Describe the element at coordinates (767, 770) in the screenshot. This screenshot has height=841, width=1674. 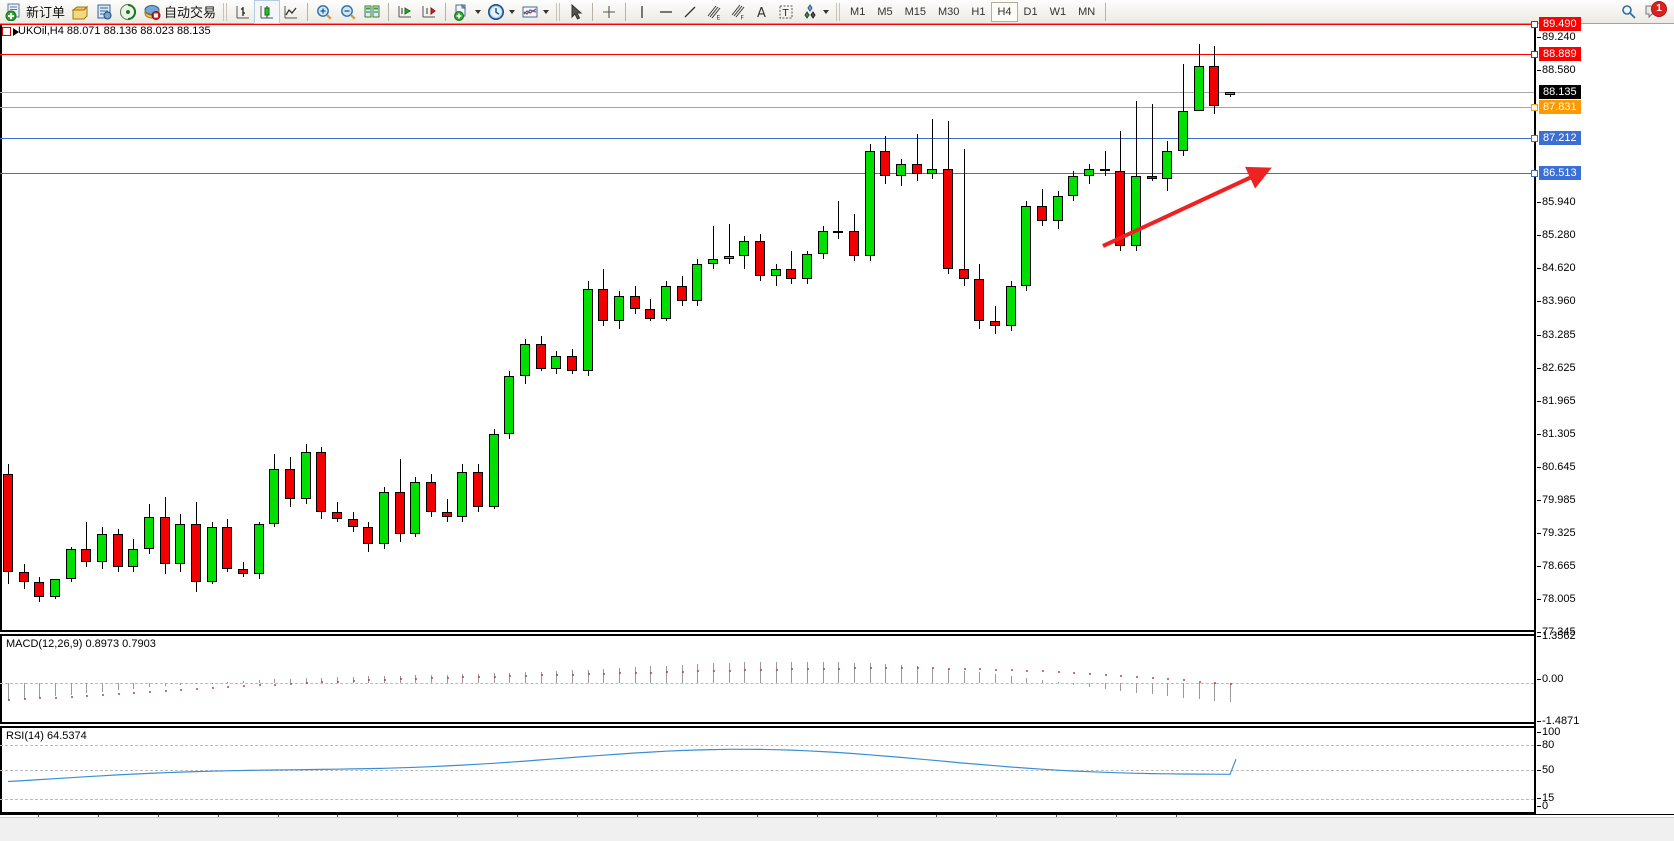
I see `rsi-pane: RSI(14) 64.5374` at that location.